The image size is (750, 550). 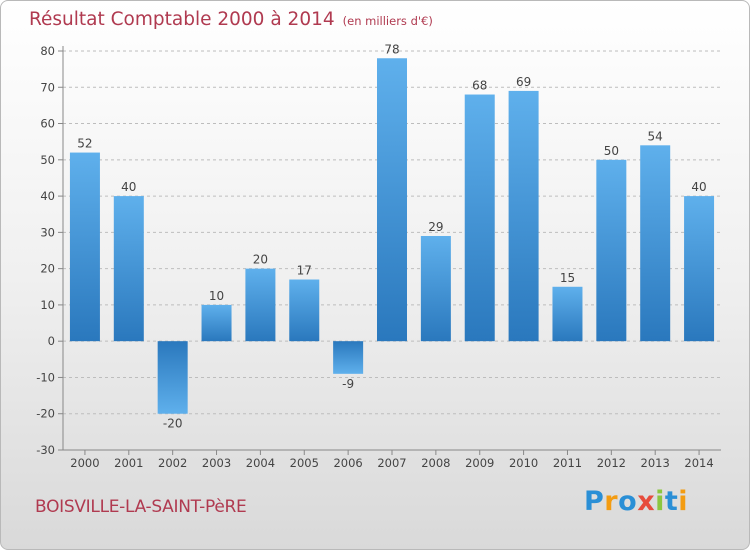 I want to click on logo-letter: x, so click(x=646, y=501).